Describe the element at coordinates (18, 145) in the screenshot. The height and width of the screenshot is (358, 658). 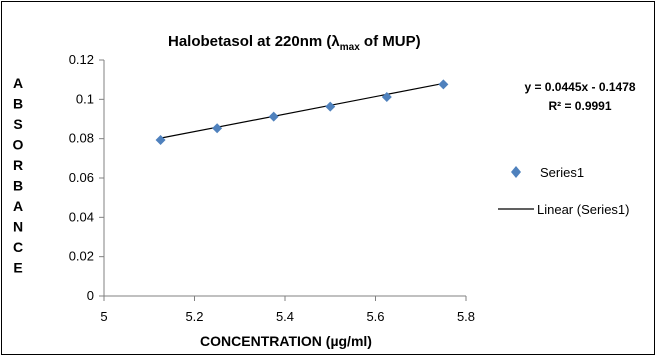
I see `y-axis-title-letter: O` at that location.